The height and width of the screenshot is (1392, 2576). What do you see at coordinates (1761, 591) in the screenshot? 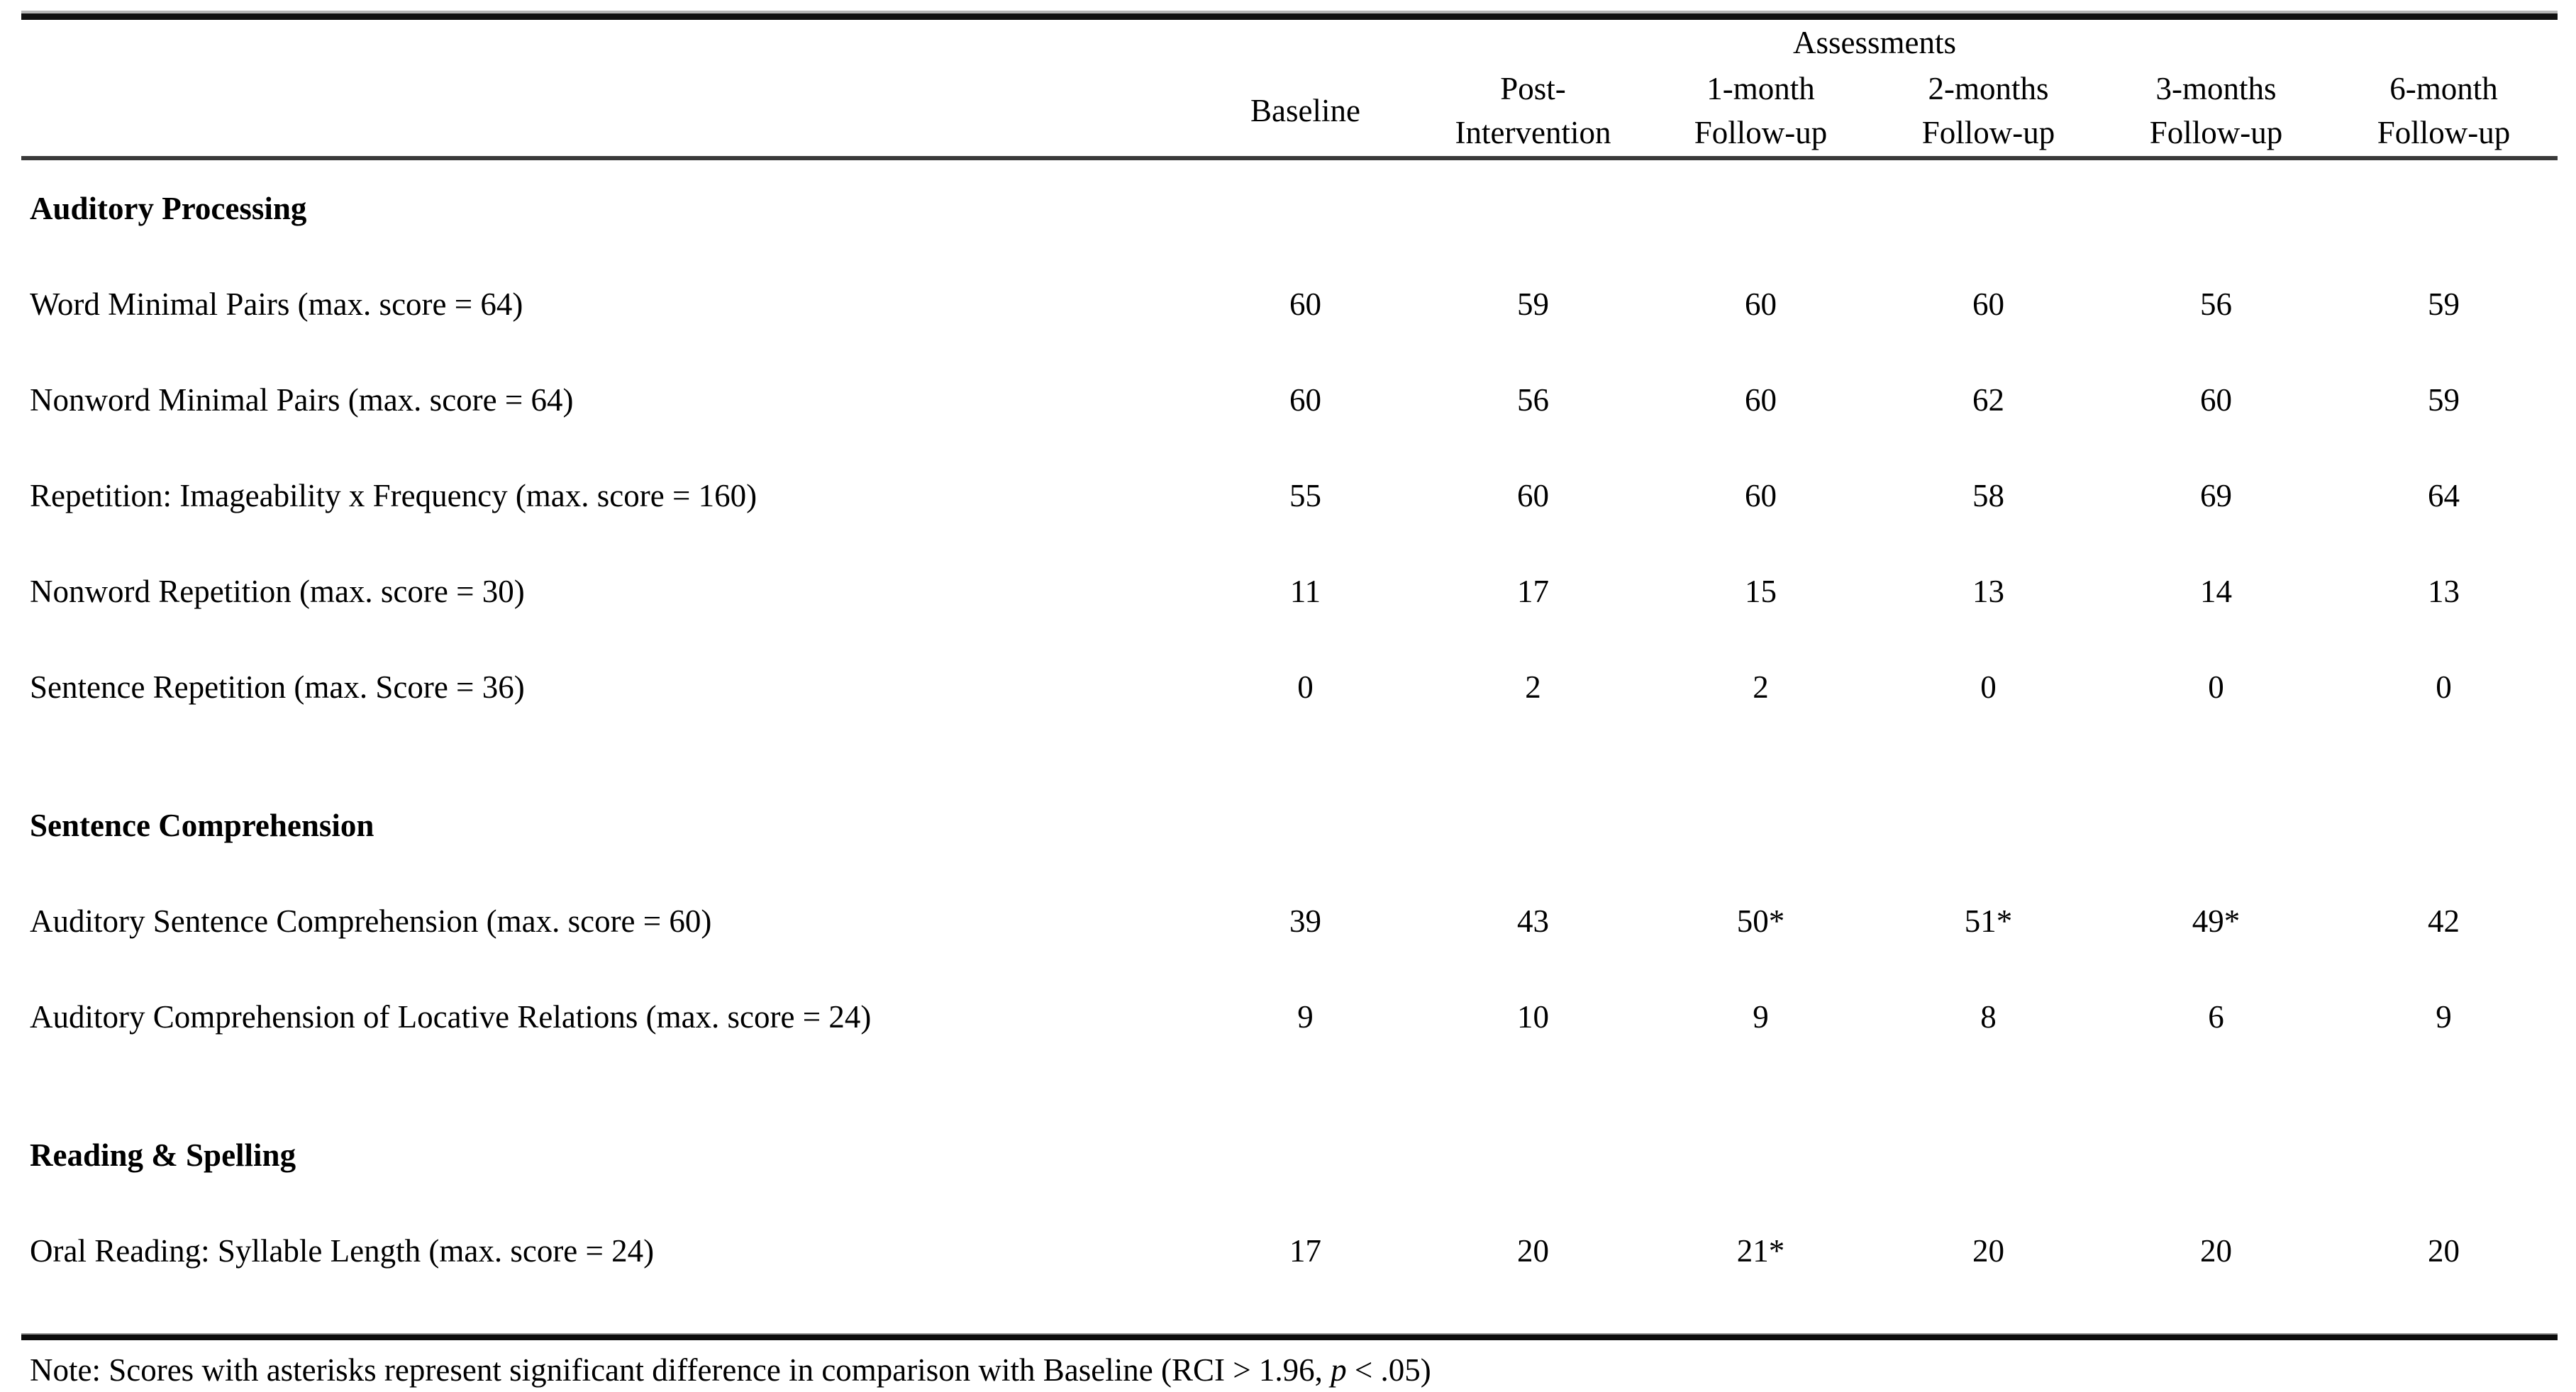
I see `score-cell: 15` at bounding box center [1761, 591].